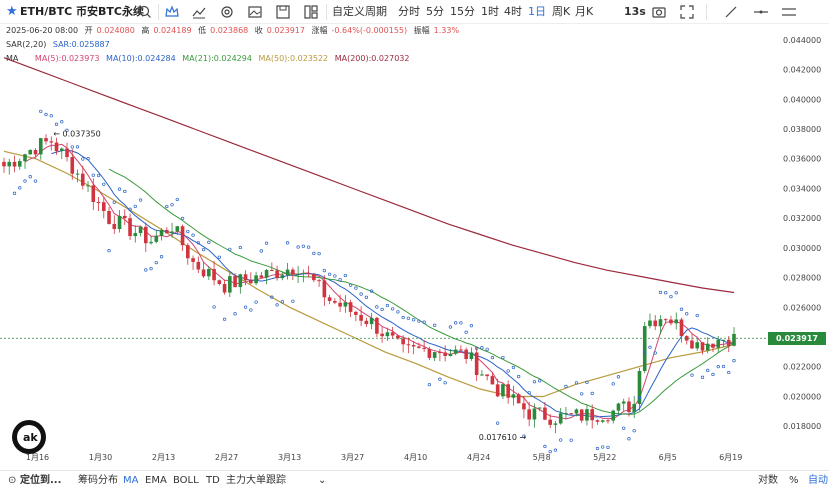 Image resolution: width=829 pixels, height=490 pixels. I want to click on image-icon, so click(255, 12).